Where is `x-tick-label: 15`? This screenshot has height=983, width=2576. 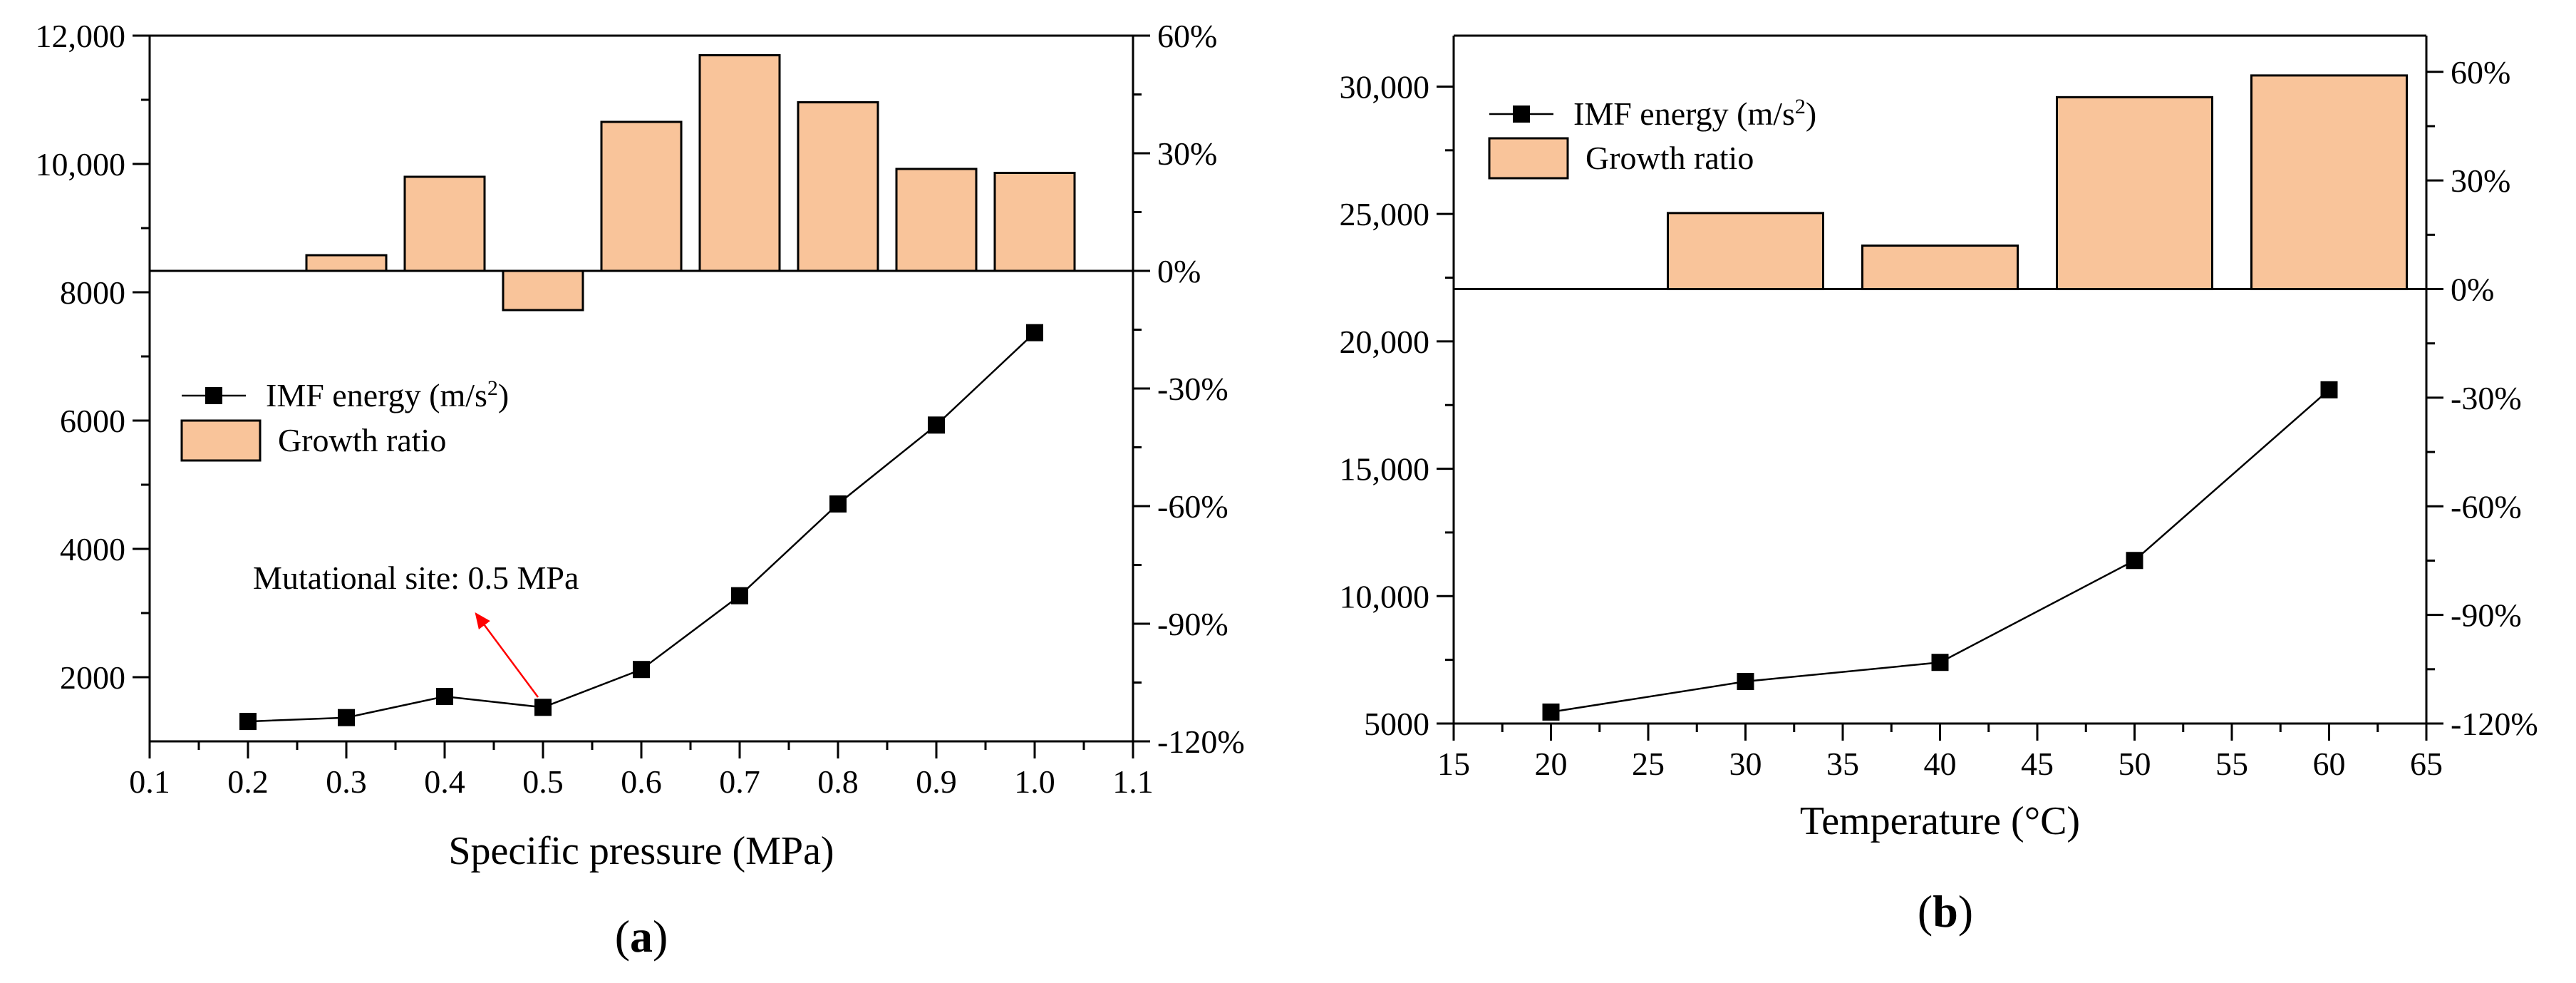
x-tick-label: 15 is located at coordinates (1454, 764).